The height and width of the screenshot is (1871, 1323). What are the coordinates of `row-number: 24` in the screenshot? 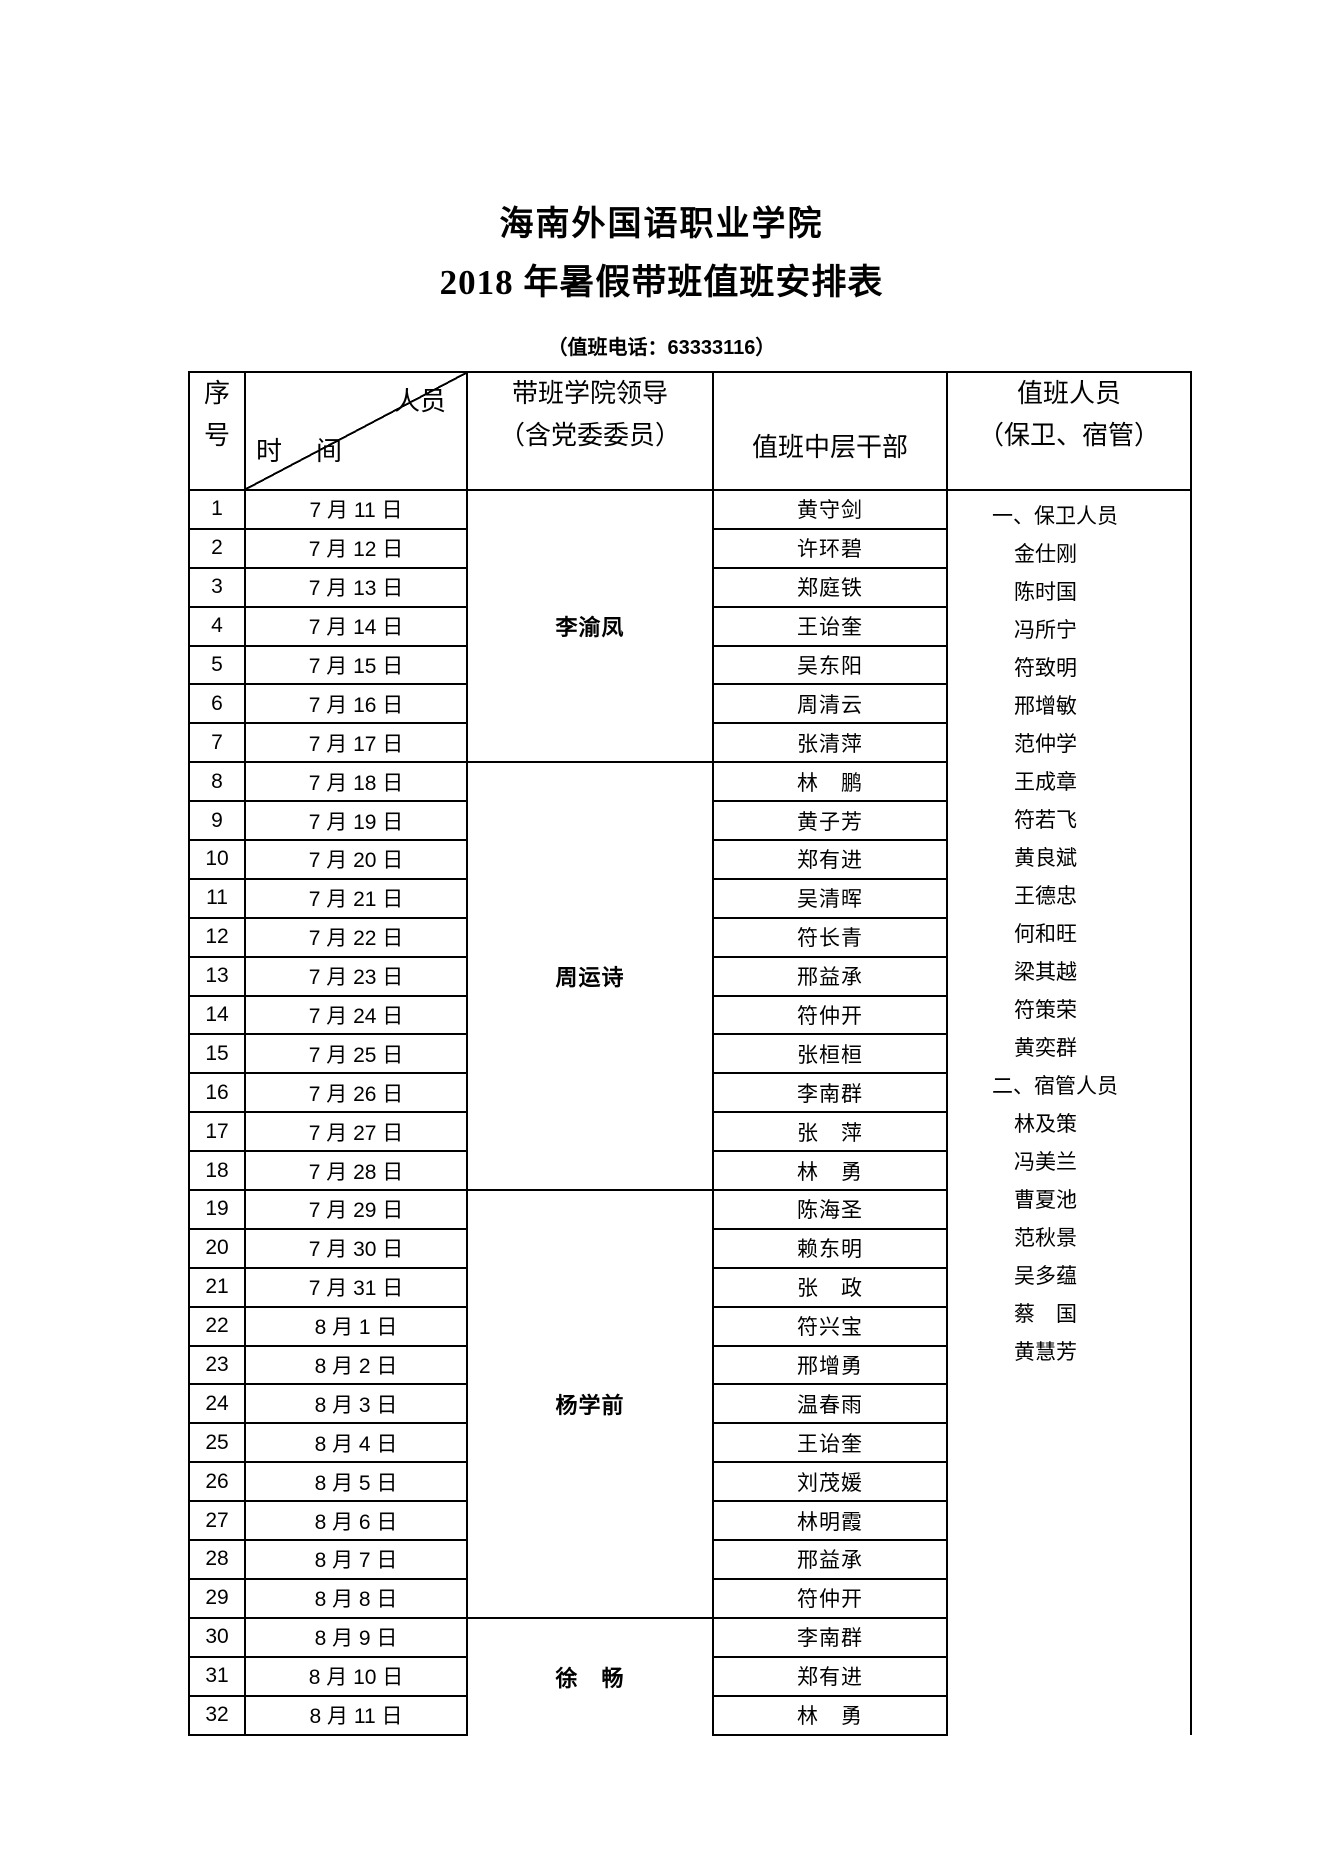 It's located at (217, 1404).